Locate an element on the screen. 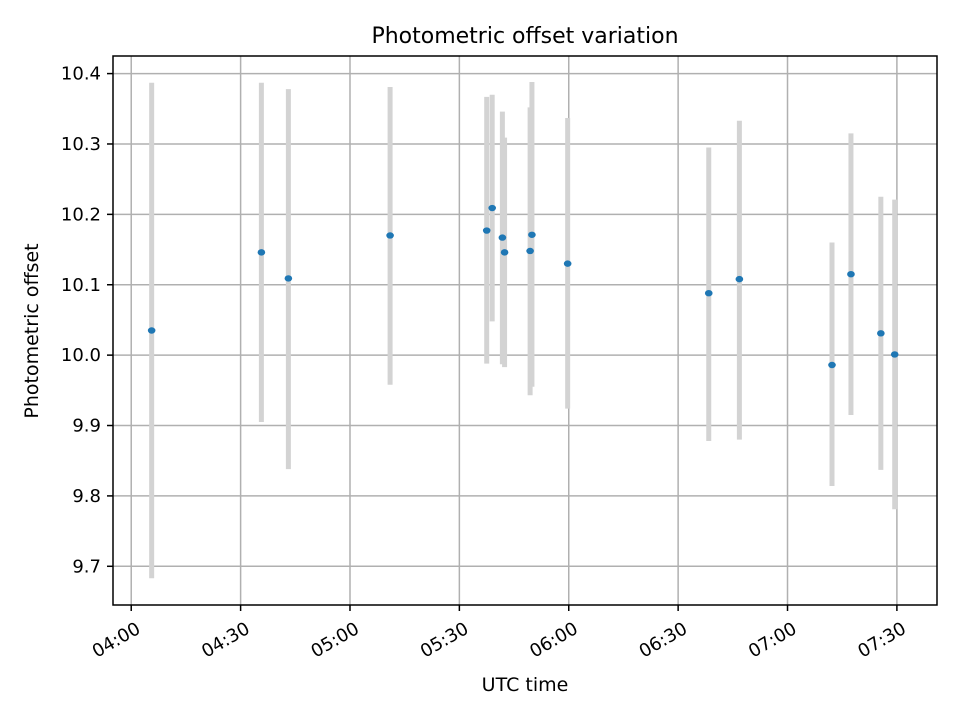 The width and height of the screenshot is (960, 720). y-axis-label: Photometric offset is located at coordinates (32, 330).